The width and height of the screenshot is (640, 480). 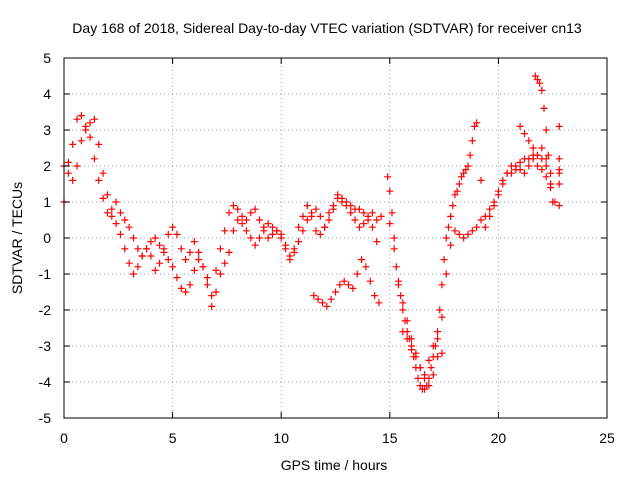 What do you see at coordinates (64, 438) in the screenshot?
I see `x-tick-label: 0` at bounding box center [64, 438].